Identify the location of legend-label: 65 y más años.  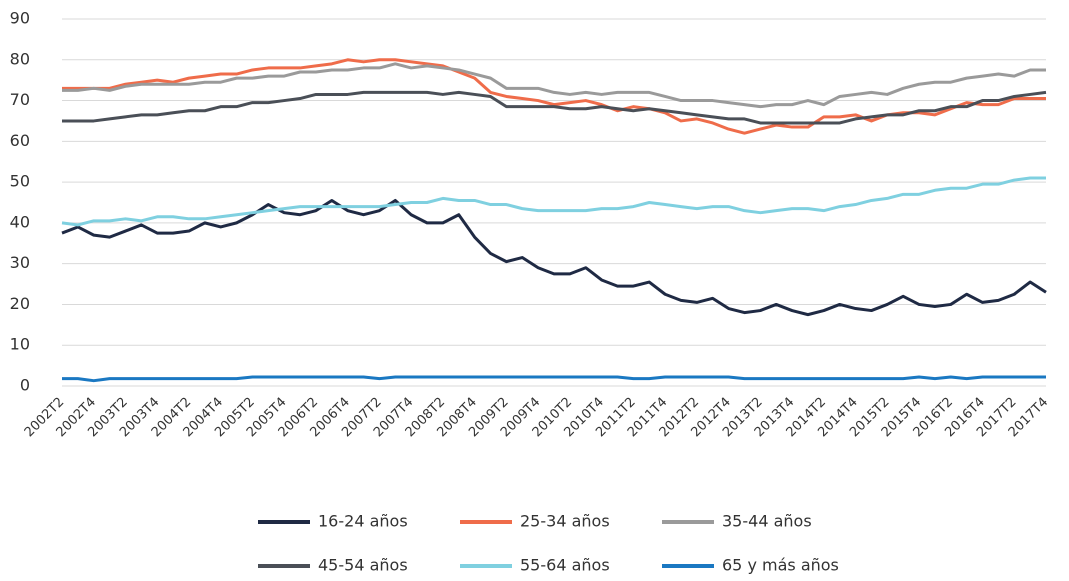
(780, 565).